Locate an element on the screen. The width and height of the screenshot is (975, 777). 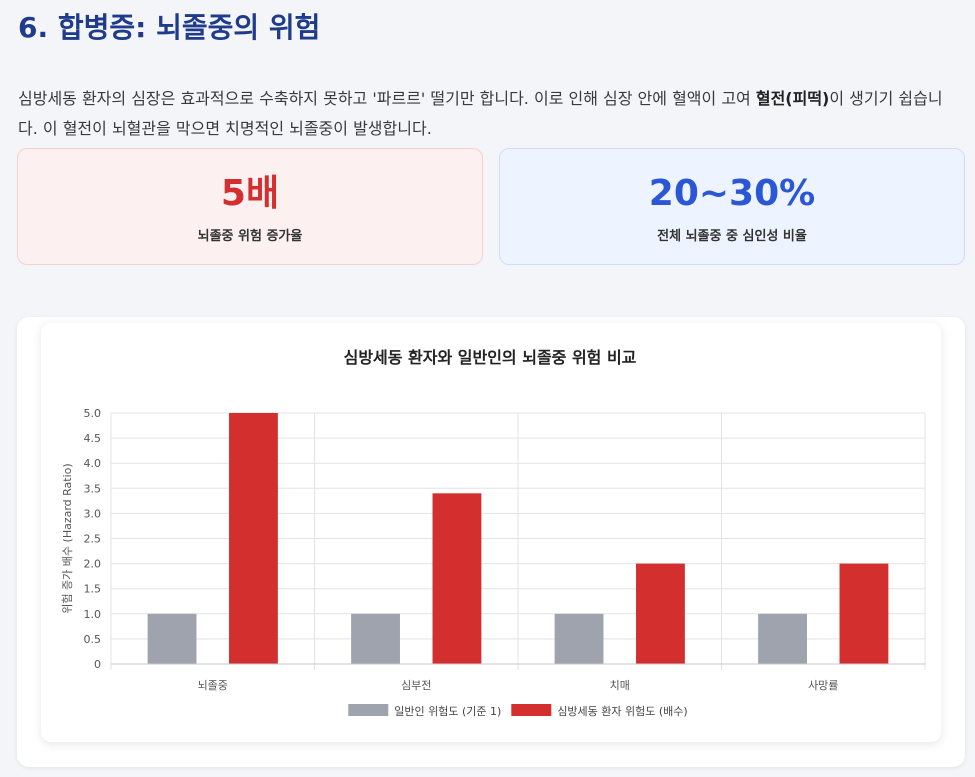
y-tick-label: 5.0 is located at coordinates (93, 413).